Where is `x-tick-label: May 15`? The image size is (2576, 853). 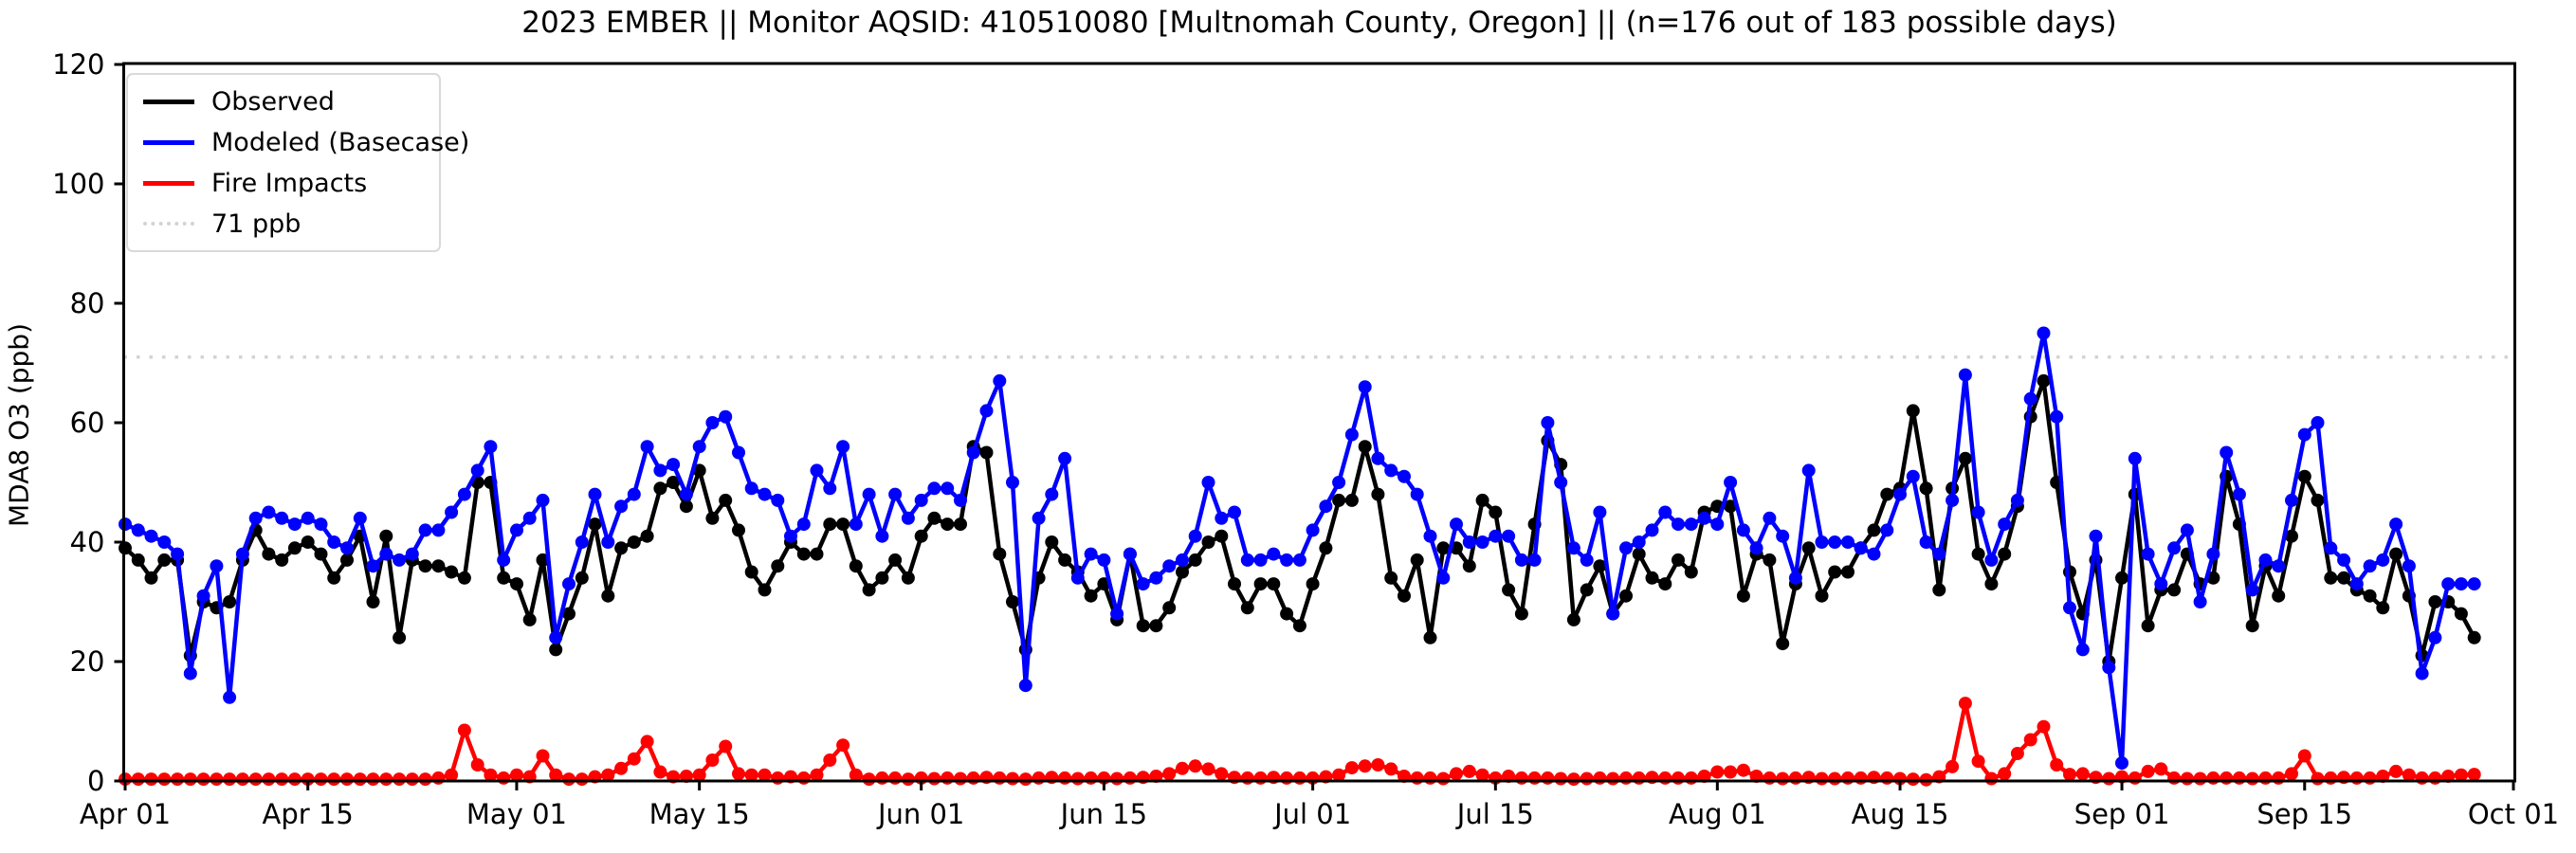
x-tick-label: May 15 is located at coordinates (699, 814).